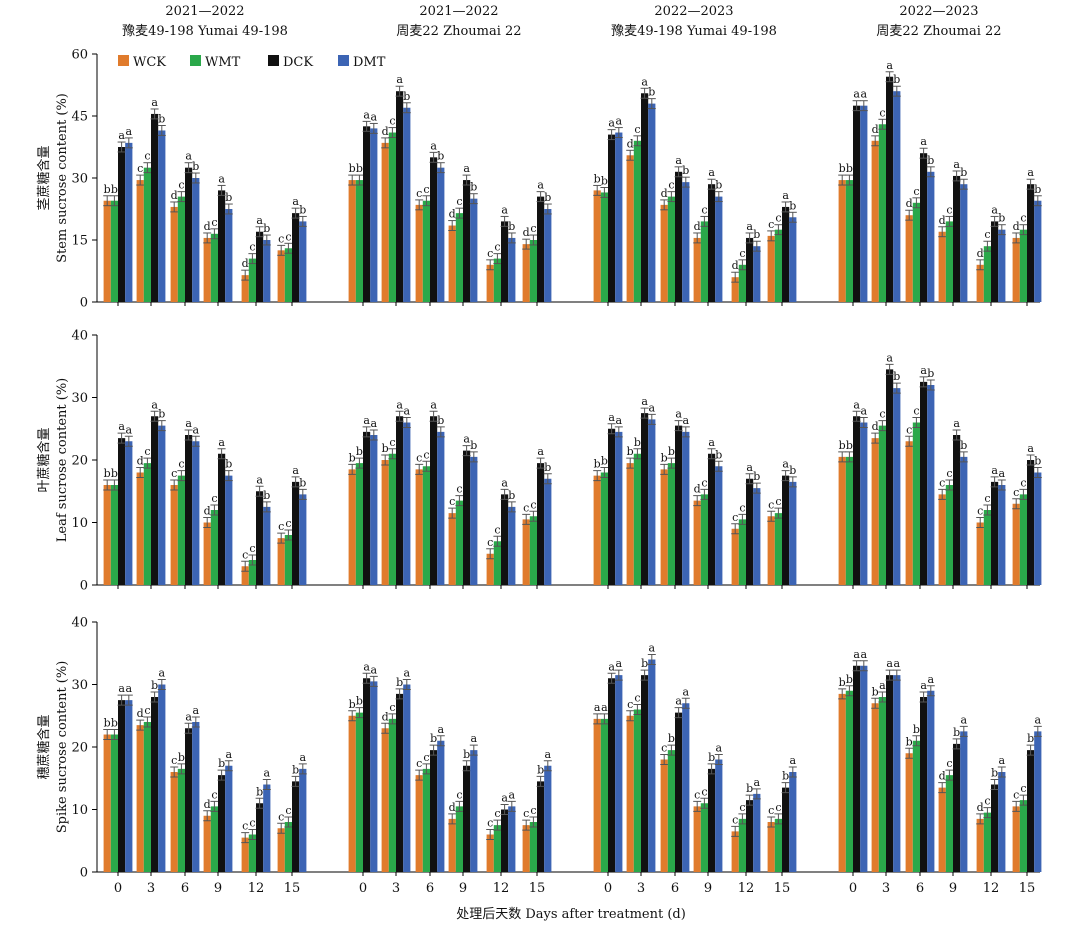  I want to click on column-header-year: 2022—2023, so click(693, 11).